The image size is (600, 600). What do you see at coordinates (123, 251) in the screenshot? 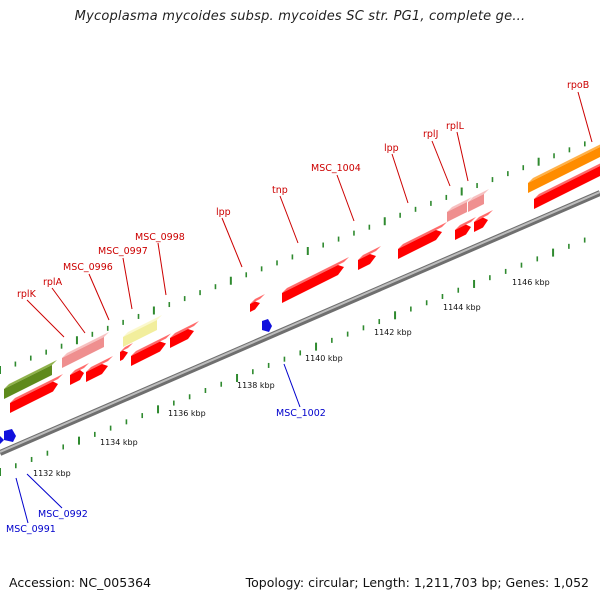
I see `gene-label: MSC_0997` at bounding box center [123, 251].